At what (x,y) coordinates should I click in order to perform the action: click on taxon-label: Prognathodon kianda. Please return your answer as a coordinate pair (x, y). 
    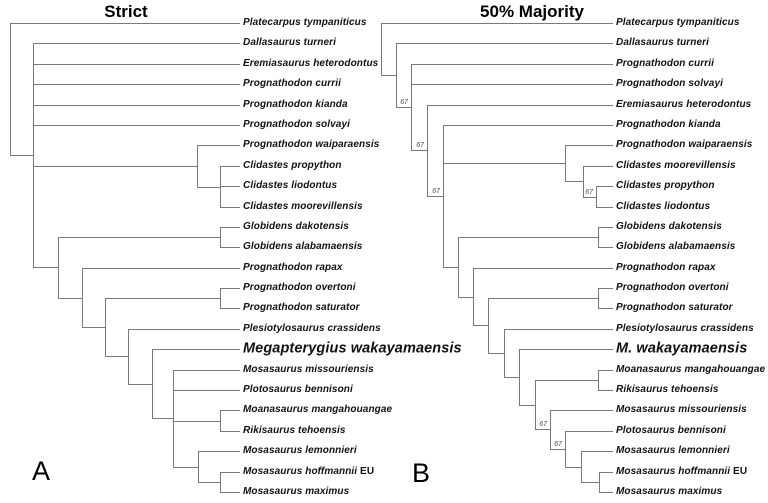
    Looking at the image, I should click on (668, 124).